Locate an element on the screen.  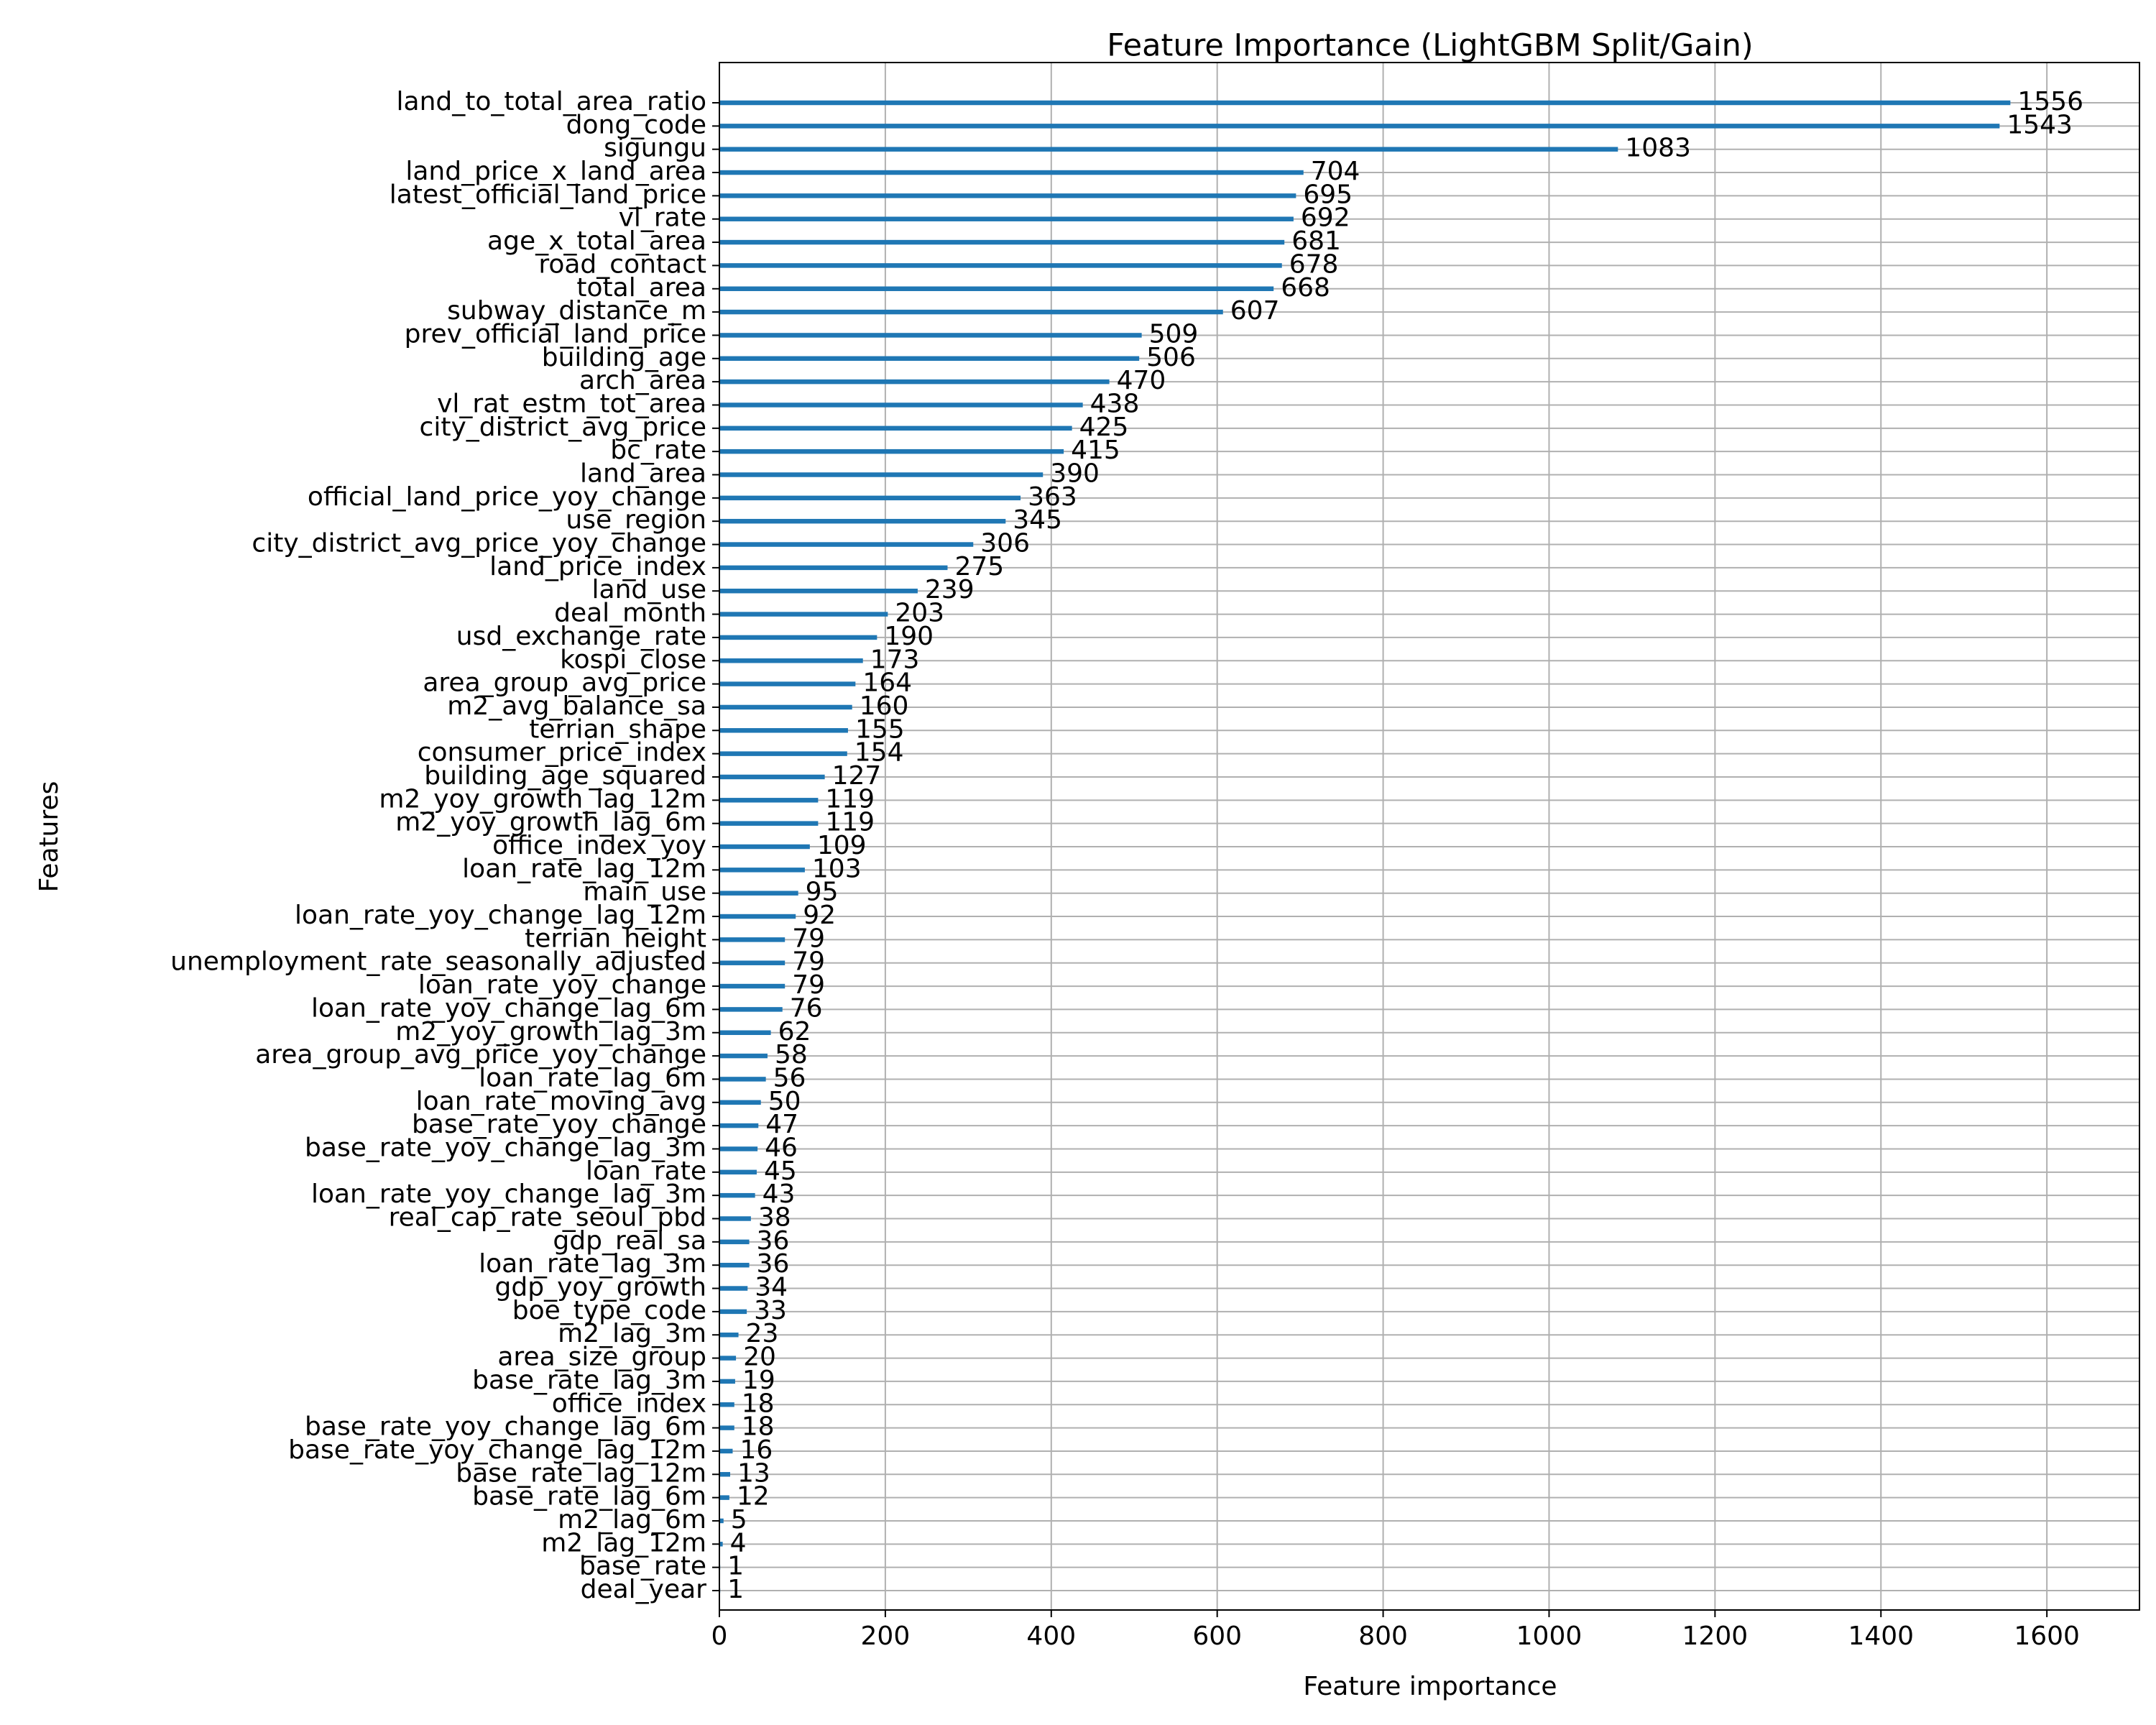
y-tick-label: building_age is located at coordinates (624, 357).